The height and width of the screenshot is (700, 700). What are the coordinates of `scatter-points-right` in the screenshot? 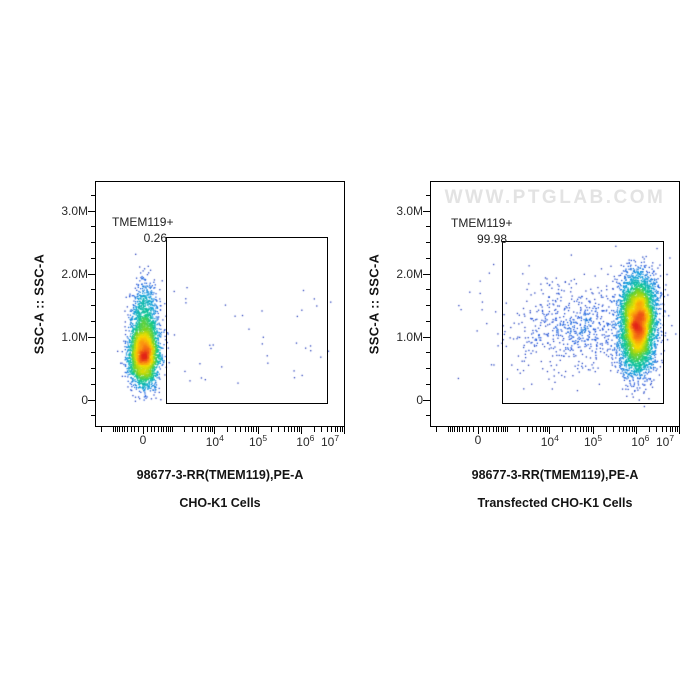 It's located at (555, 304).